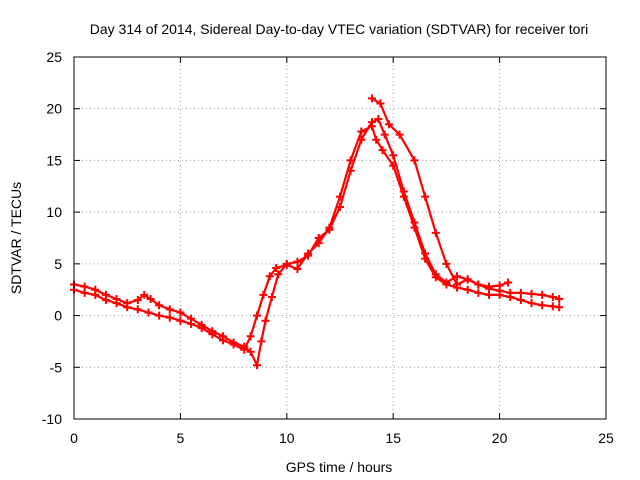 The image size is (640, 480). Describe the element at coordinates (393, 438) in the screenshot. I see `x-tick-label: 15` at that location.